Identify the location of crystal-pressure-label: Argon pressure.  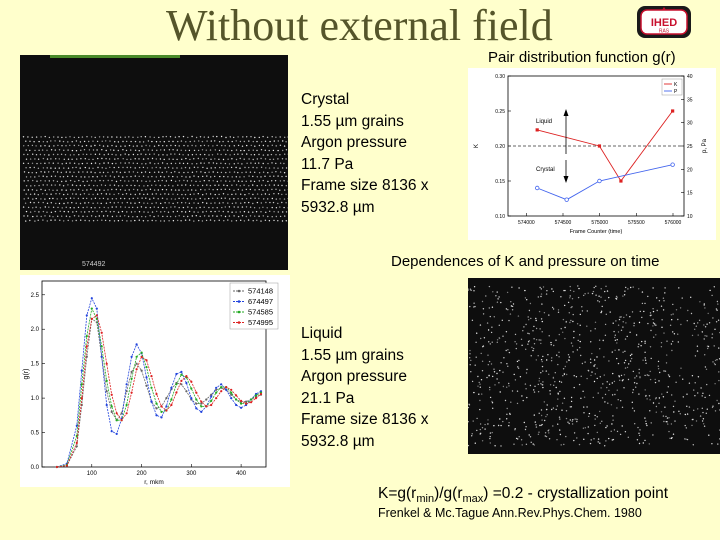
(354, 143).